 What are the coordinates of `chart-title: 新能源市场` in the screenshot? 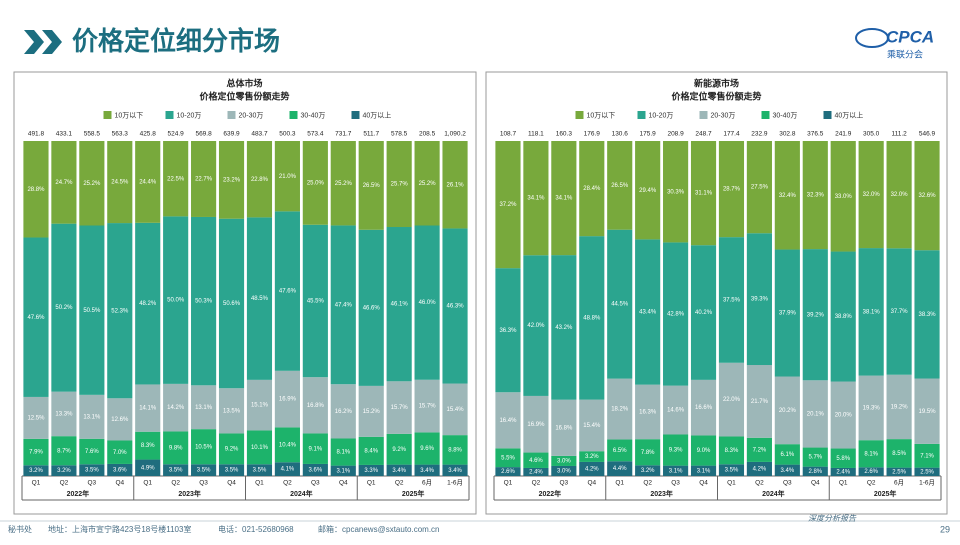 It's located at (716, 82).